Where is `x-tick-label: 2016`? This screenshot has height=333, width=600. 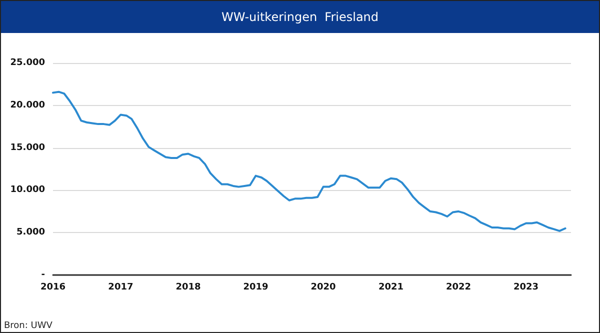
x-tick-label: 2016 is located at coordinates (53, 287).